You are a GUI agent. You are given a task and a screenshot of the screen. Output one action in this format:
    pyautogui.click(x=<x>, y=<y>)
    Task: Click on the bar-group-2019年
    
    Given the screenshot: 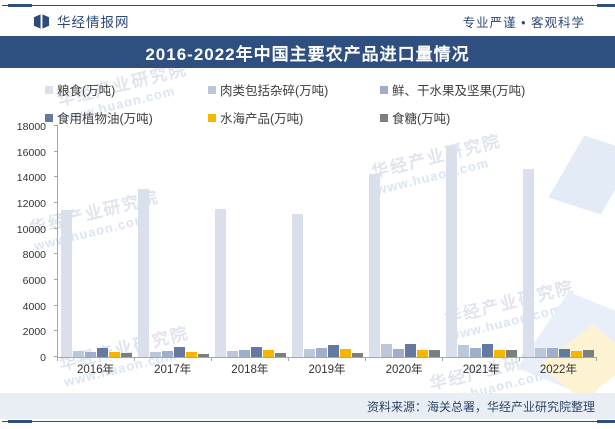 What is the action you would take?
    pyautogui.click(x=327, y=241)
    